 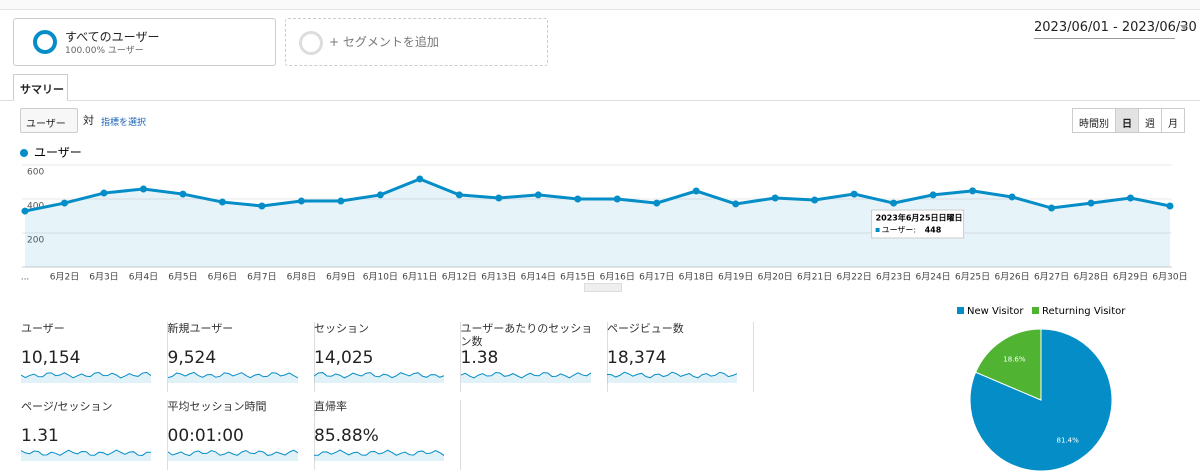 What do you see at coordinates (24, 153) in the screenshot?
I see `legend-dot` at bounding box center [24, 153].